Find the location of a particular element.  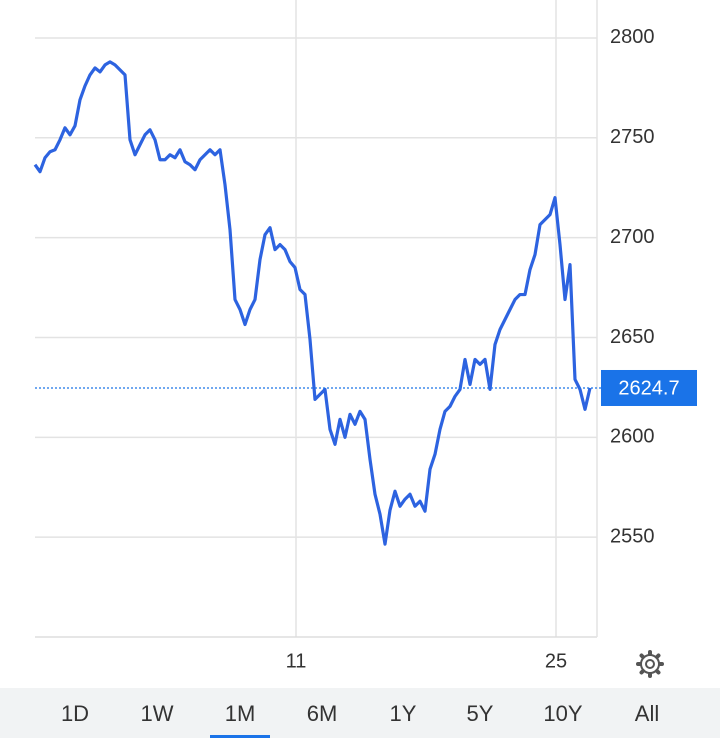

range-tab: 1W is located at coordinates (157, 713).